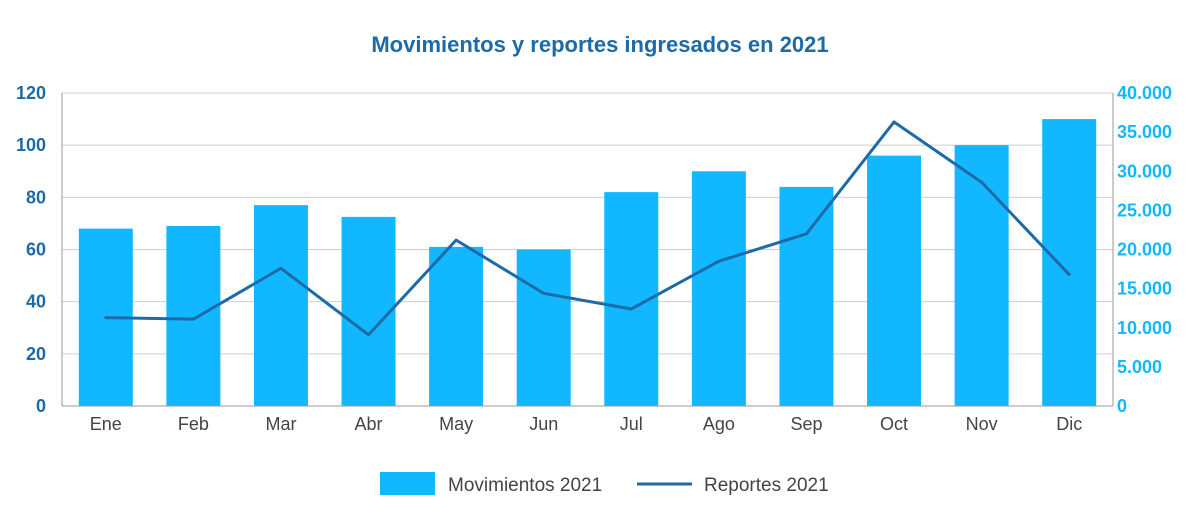 The image size is (1200, 530). I want to click on bar-may, so click(456, 326).